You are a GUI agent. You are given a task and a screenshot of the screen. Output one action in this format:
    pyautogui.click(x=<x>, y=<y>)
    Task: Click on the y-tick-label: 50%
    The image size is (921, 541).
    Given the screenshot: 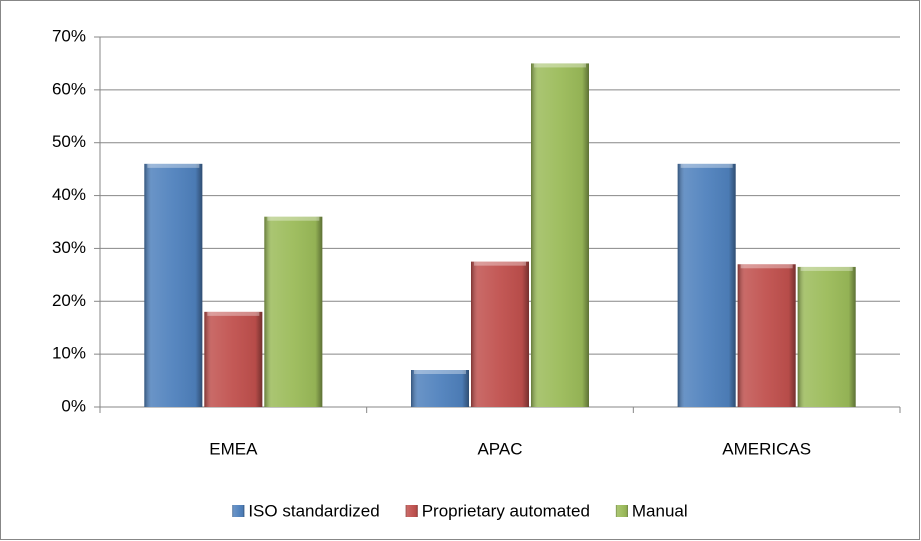 What is the action you would take?
    pyautogui.click(x=69, y=141)
    